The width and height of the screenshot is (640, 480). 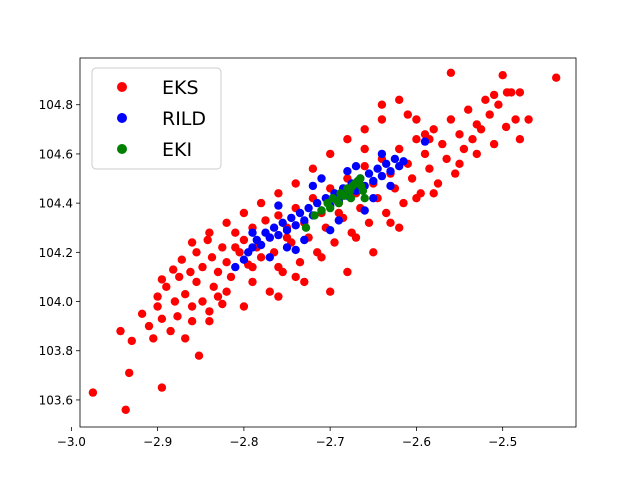 What do you see at coordinates (180, 88) in the screenshot?
I see `legend-label-eks: EKS` at bounding box center [180, 88].